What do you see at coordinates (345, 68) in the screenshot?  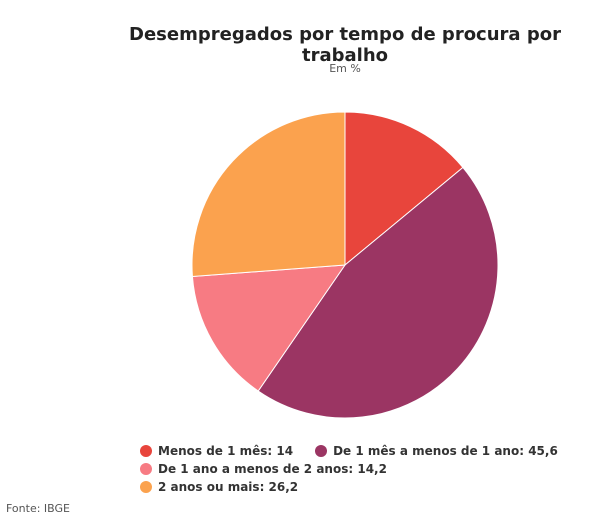 I see `chart-subtitle: Em %` at bounding box center [345, 68].